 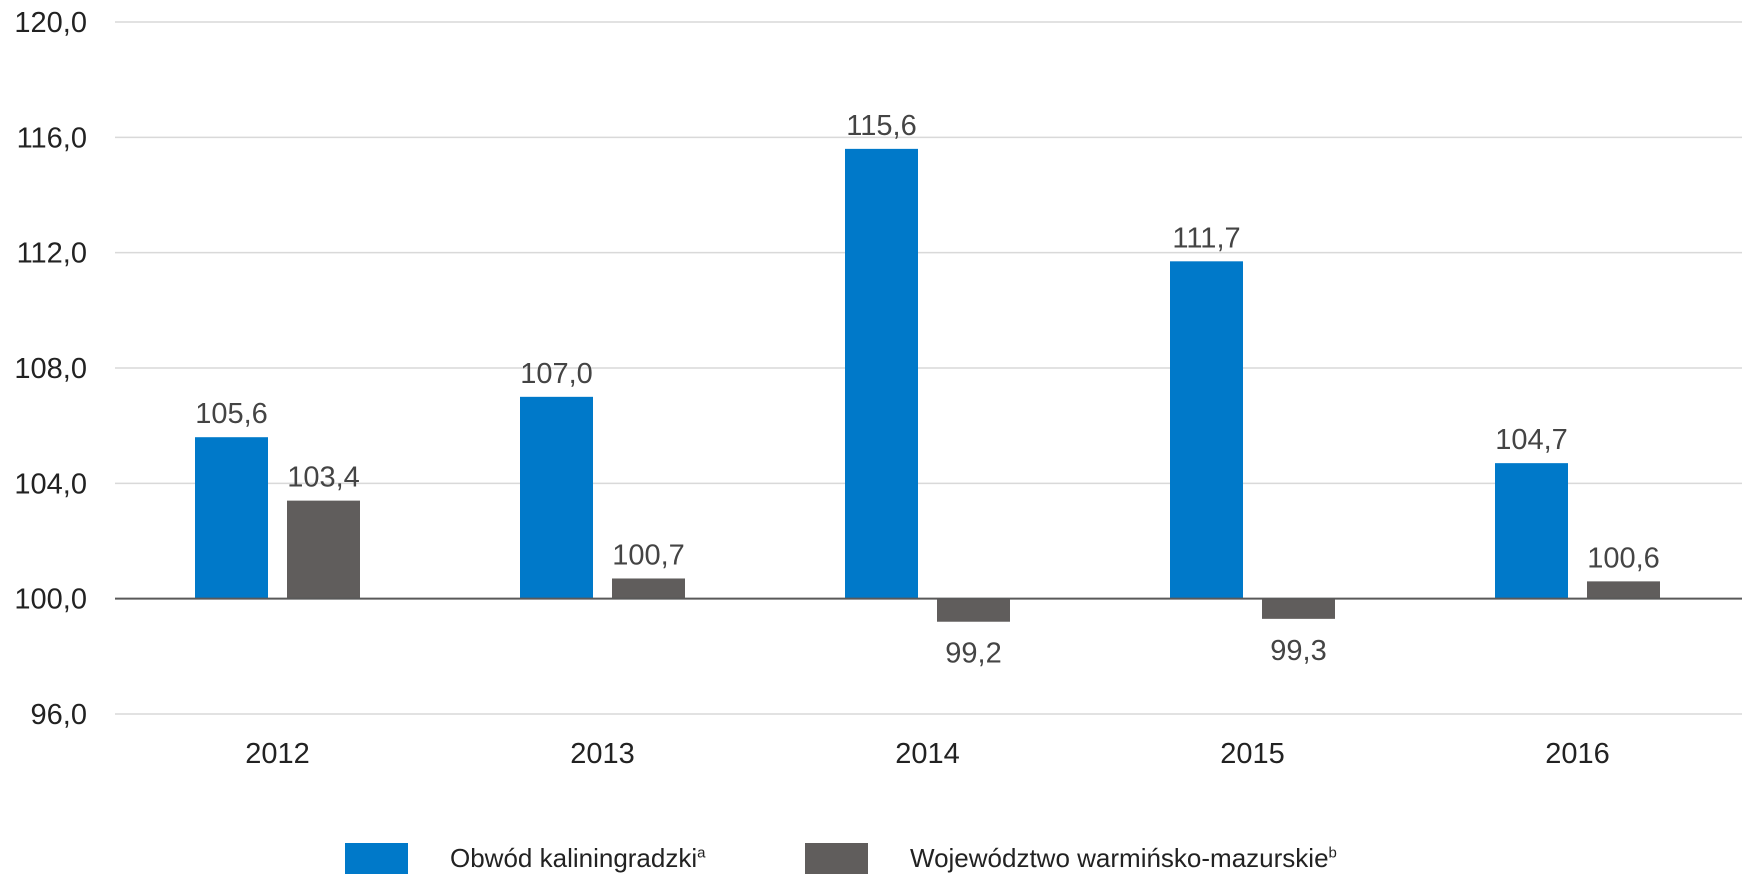 What do you see at coordinates (648, 555) in the screenshot?
I see `data-label-series-2-2013: 100,7` at bounding box center [648, 555].